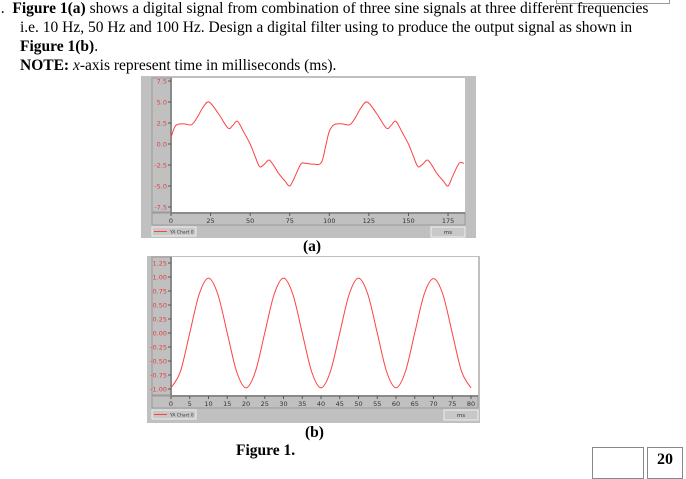  What do you see at coordinates (160, 292) in the screenshot?
I see `y-tick-label: 0.75` at bounding box center [160, 292].